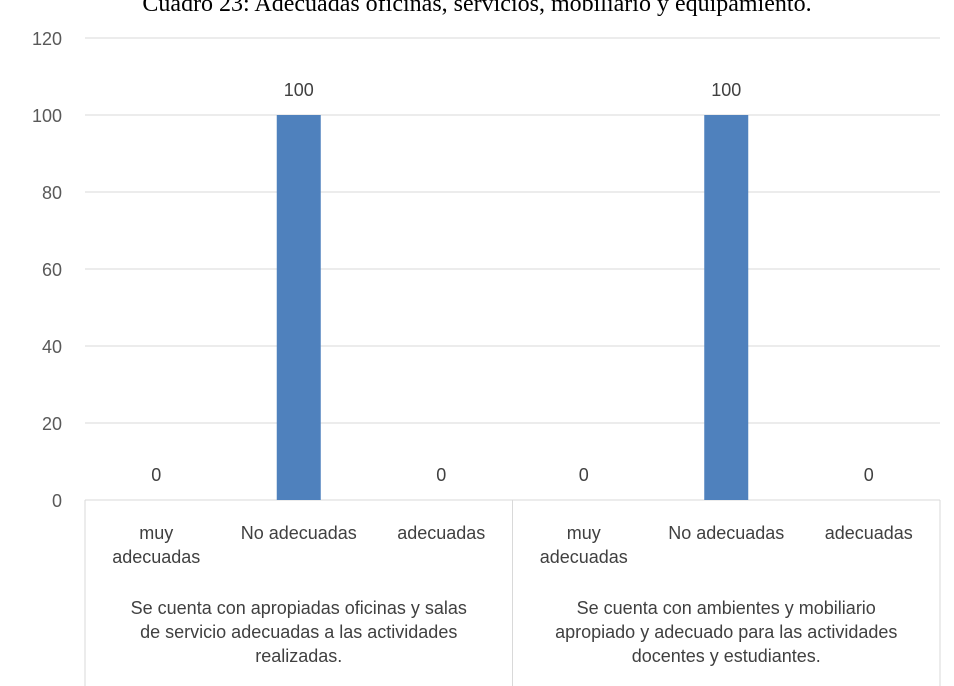  I want to click on y-tick-label: 20, so click(52, 424).